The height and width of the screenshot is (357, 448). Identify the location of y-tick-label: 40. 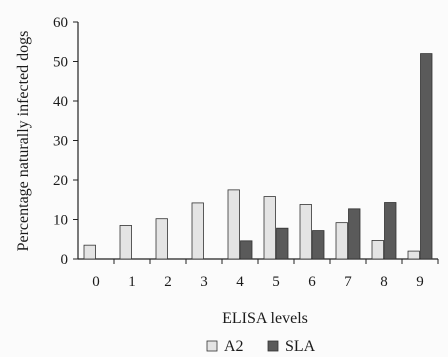
(60, 102).